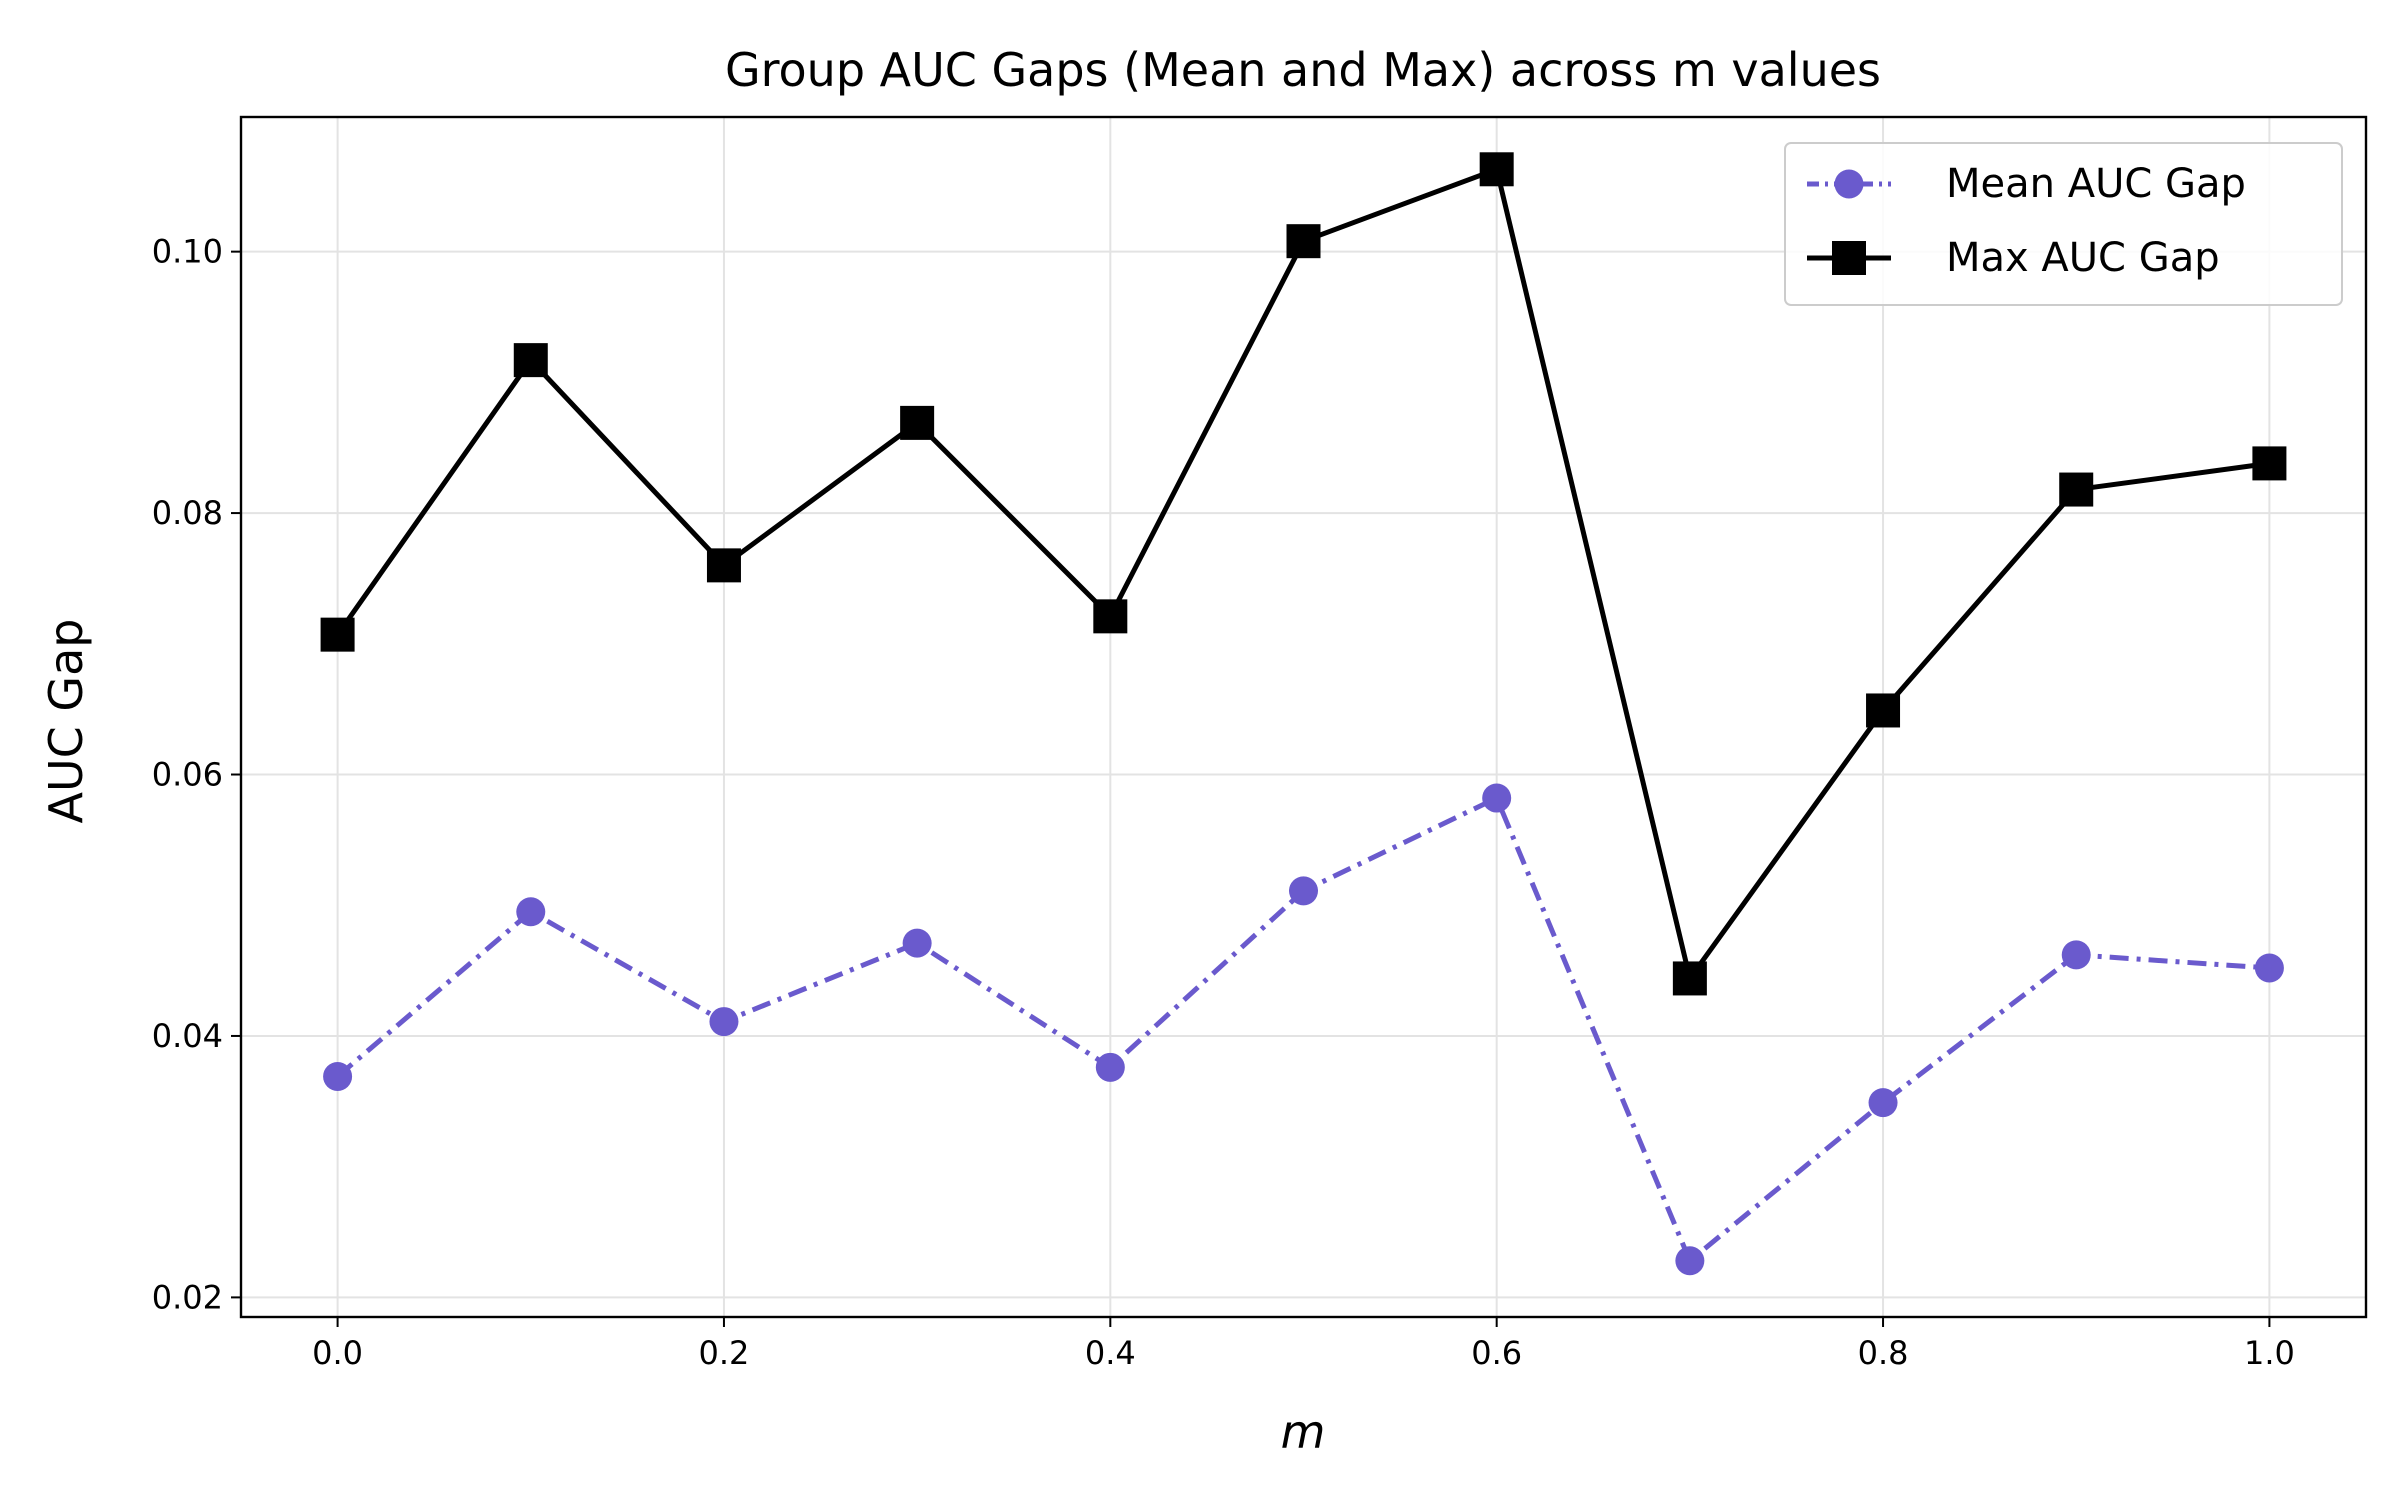 The image size is (2400, 1504). What do you see at coordinates (187, 775) in the screenshot?
I see `y-tick-label: 0.06` at bounding box center [187, 775].